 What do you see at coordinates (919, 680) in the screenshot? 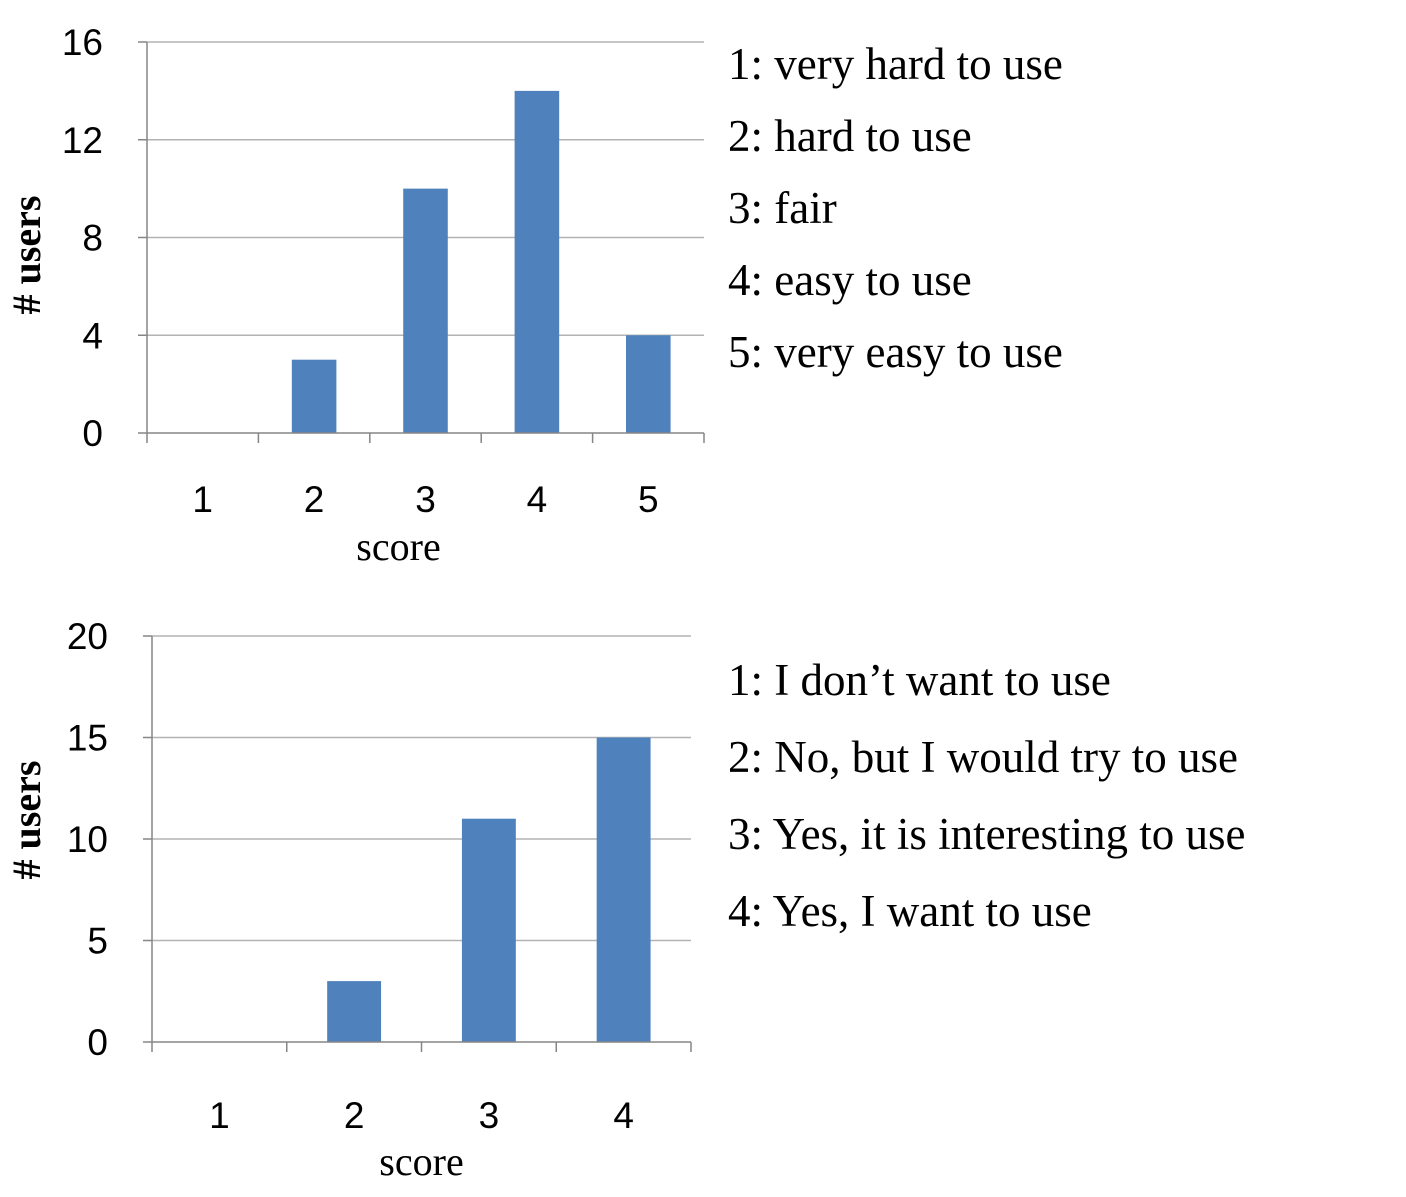
I see `legend-item: 1: I don’t want to use` at bounding box center [919, 680].